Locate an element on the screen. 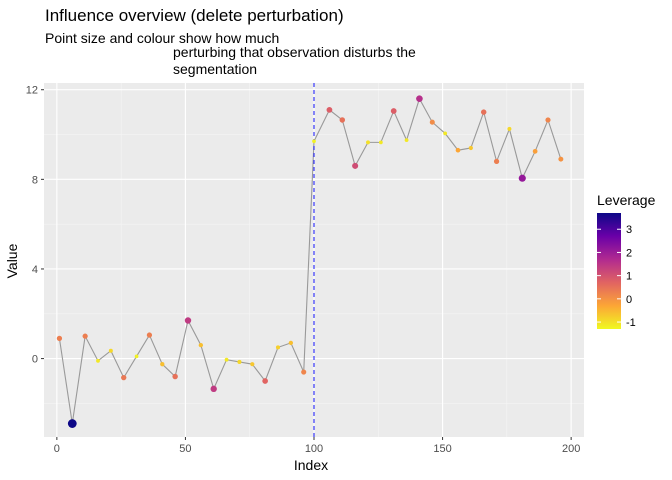  legend-tick-label: -1 is located at coordinates (631, 323).